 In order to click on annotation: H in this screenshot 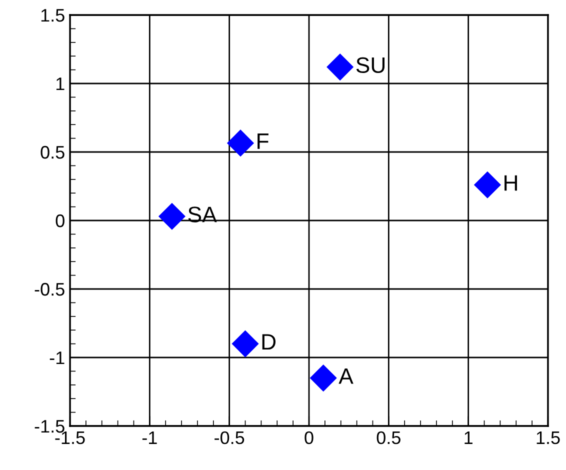, I will do `click(510, 183)`.